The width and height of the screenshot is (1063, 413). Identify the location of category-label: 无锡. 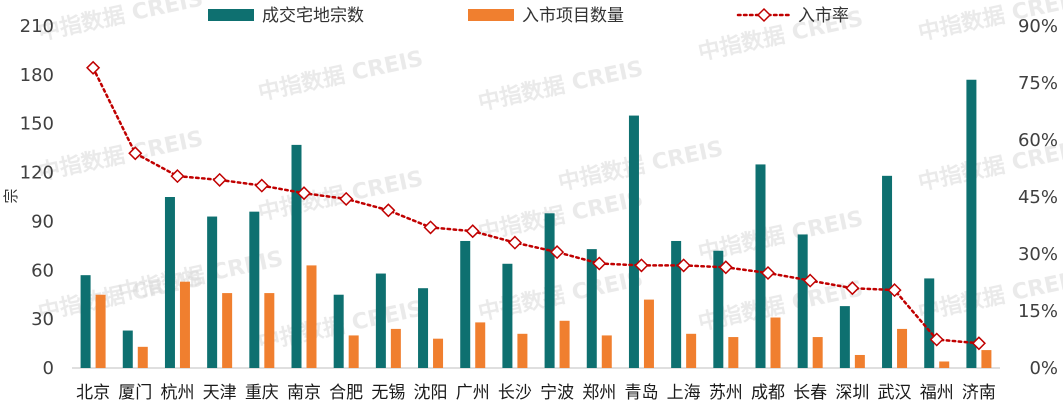
(388, 393).